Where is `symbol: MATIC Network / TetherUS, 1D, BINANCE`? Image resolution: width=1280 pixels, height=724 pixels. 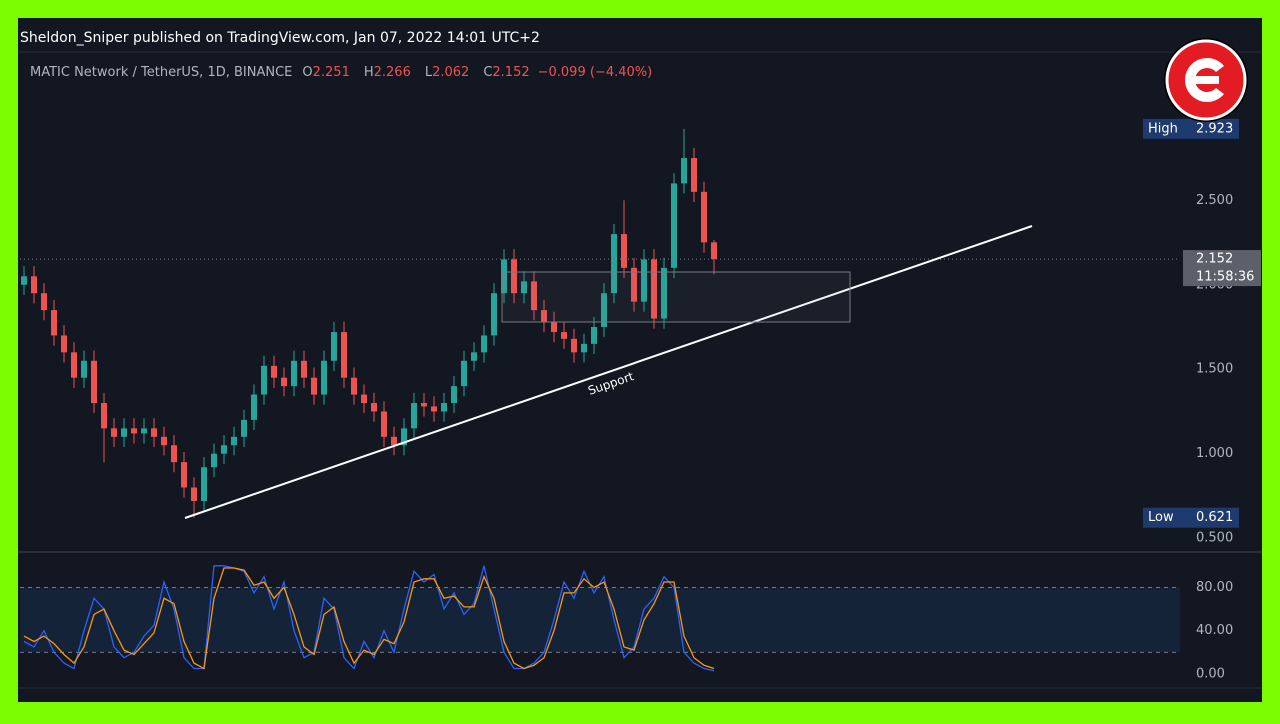 symbol: MATIC Network / TetherUS, 1D, BINANCE is located at coordinates (161, 72).